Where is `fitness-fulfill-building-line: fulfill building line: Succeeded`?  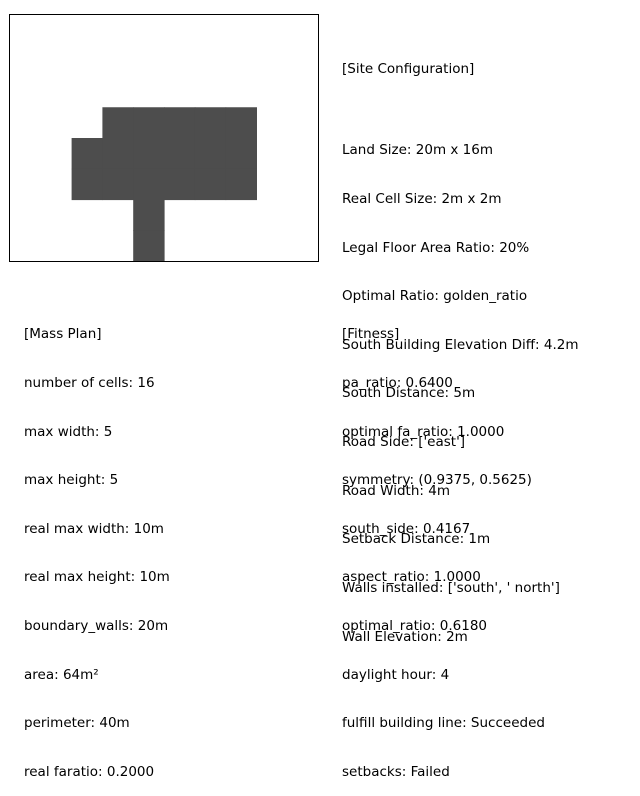
fitness-fulfill-building-line: fulfill building line: Succeeded is located at coordinates (443, 723).